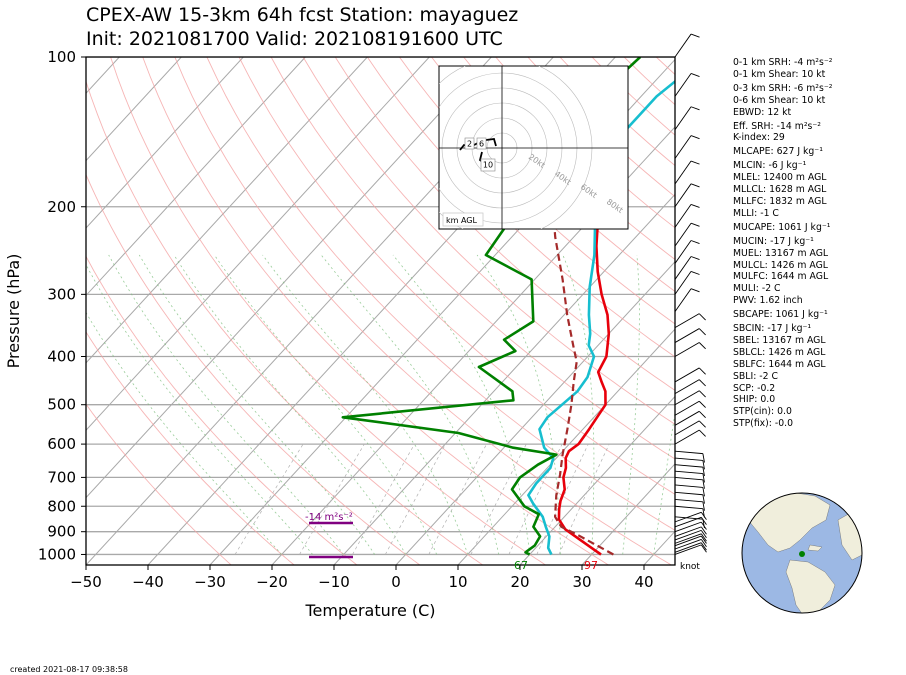 The image size is (906, 675). What do you see at coordinates (756, 376) in the screenshot?
I see `index-row: SBLI: -2 C` at bounding box center [756, 376].